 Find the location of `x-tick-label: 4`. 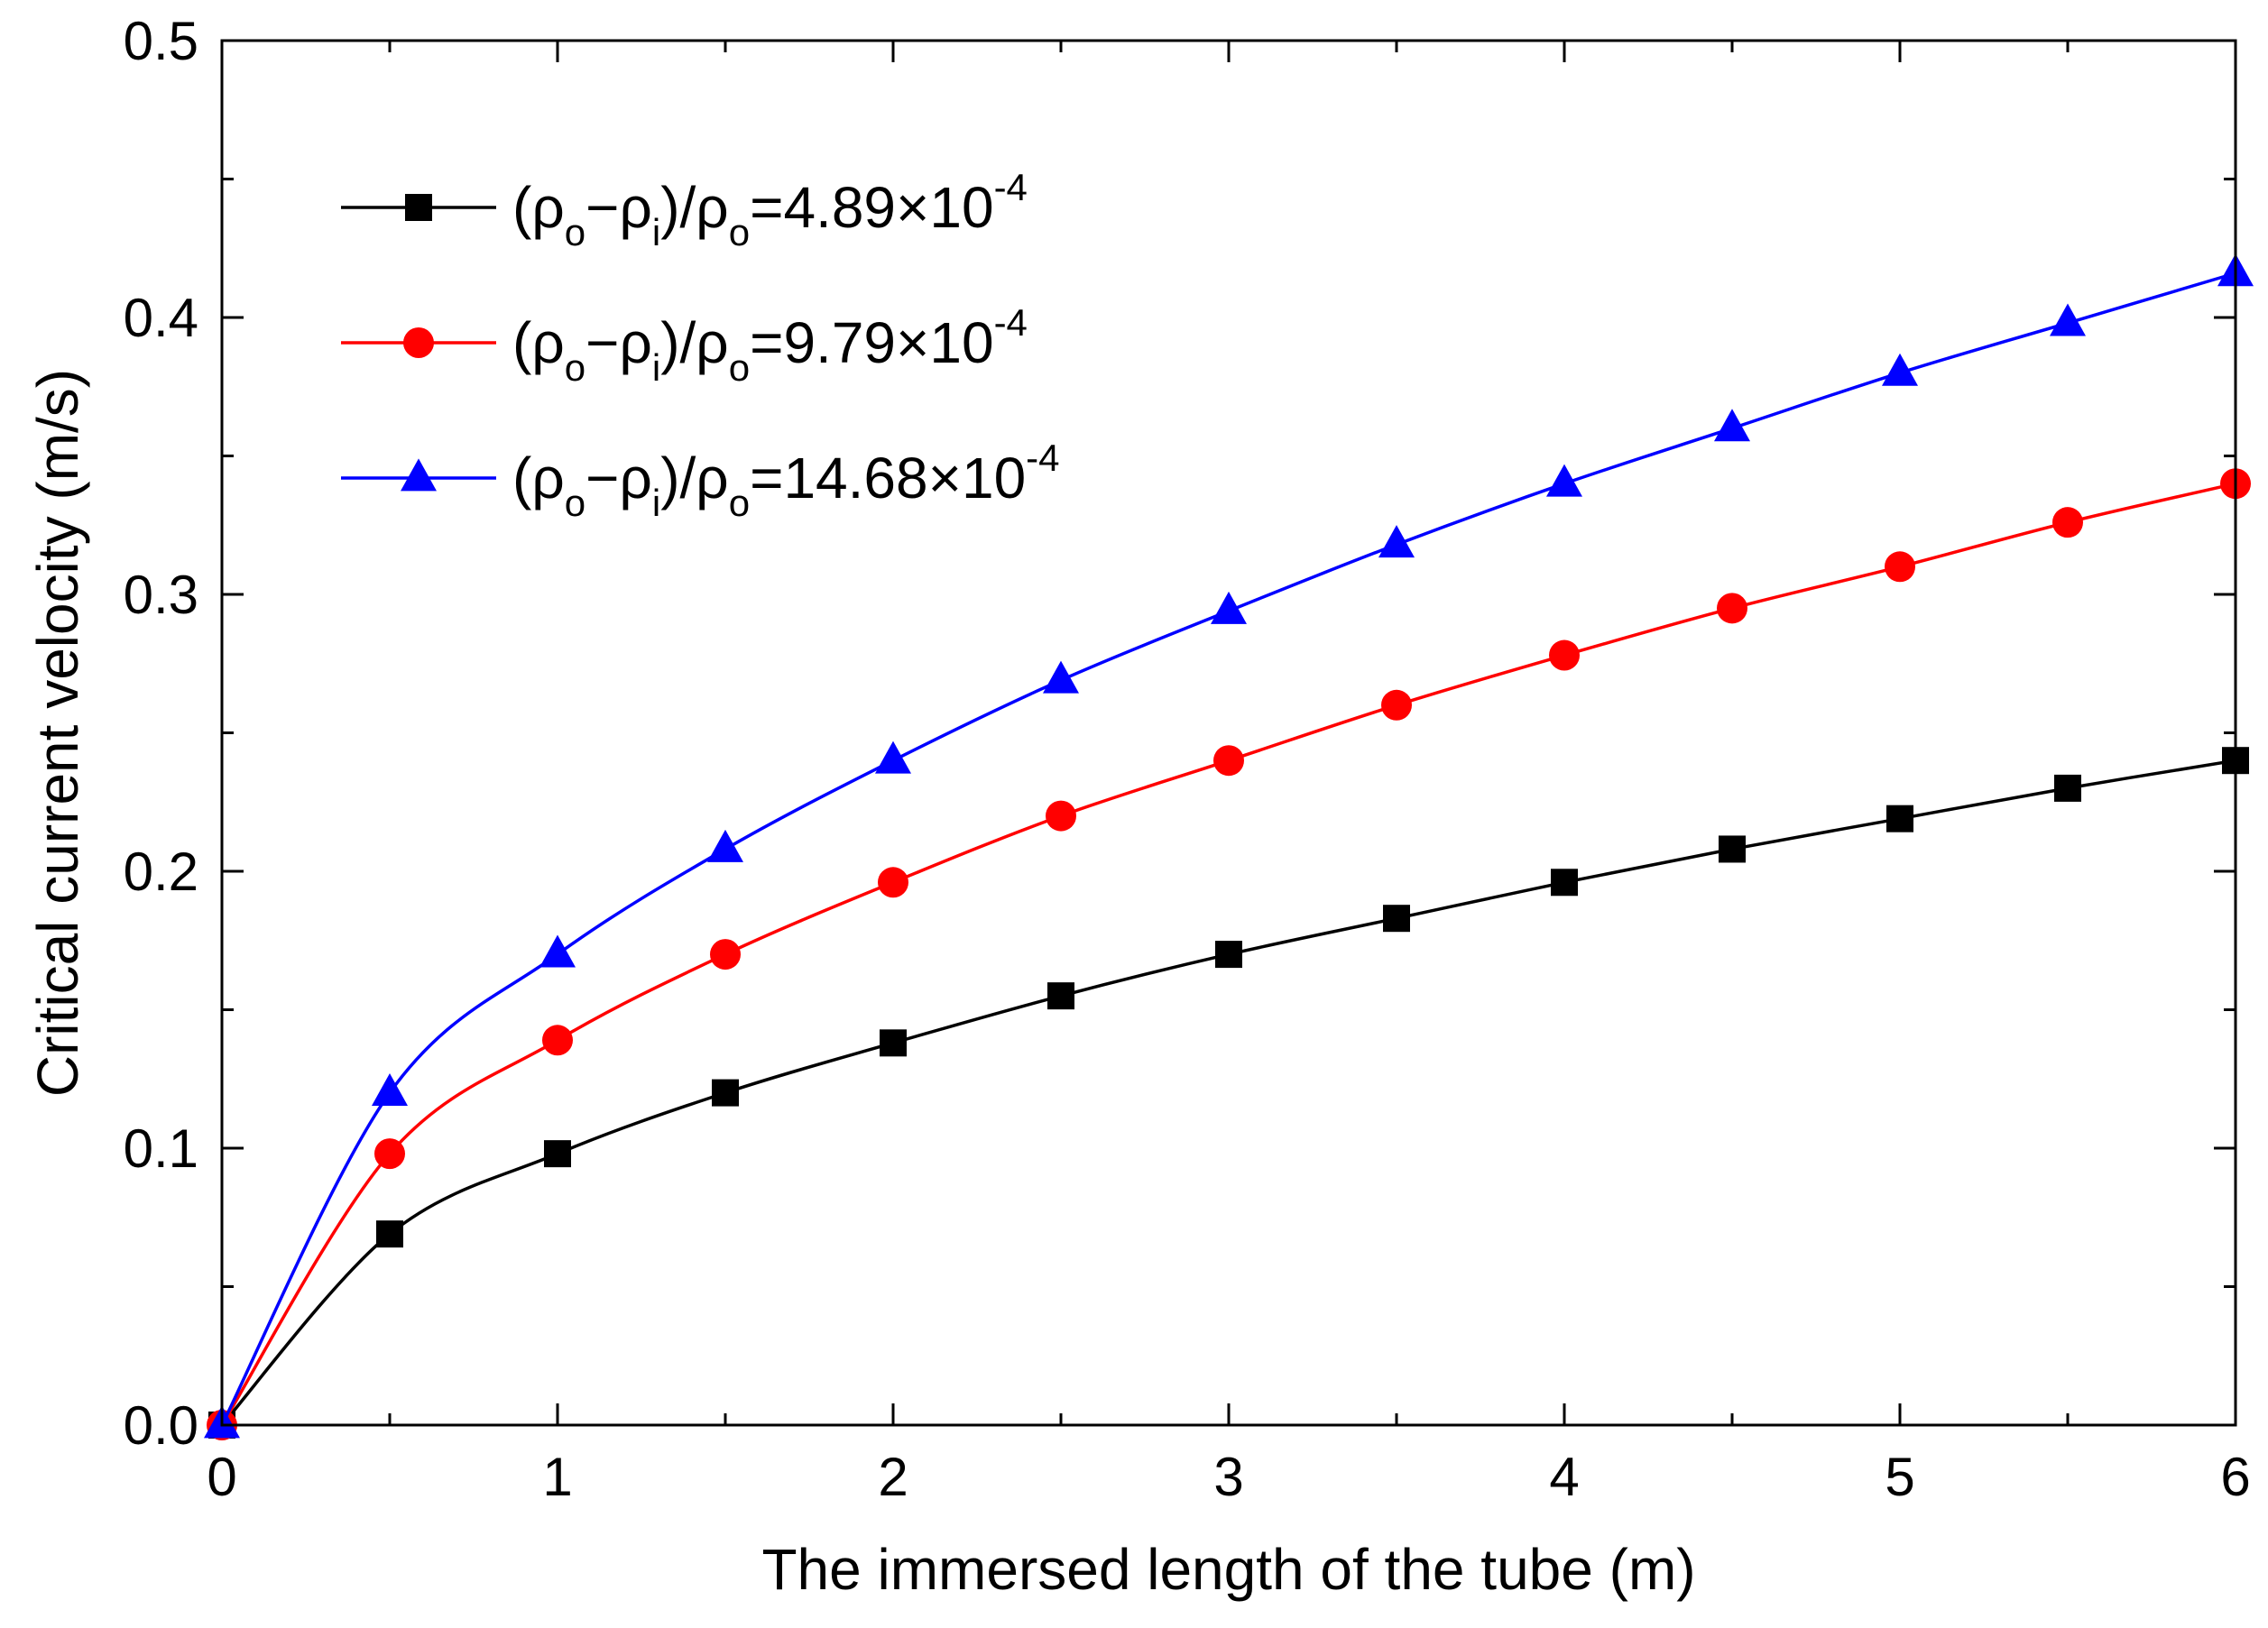

x-tick-label: 4 is located at coordinates (1564, 1477).